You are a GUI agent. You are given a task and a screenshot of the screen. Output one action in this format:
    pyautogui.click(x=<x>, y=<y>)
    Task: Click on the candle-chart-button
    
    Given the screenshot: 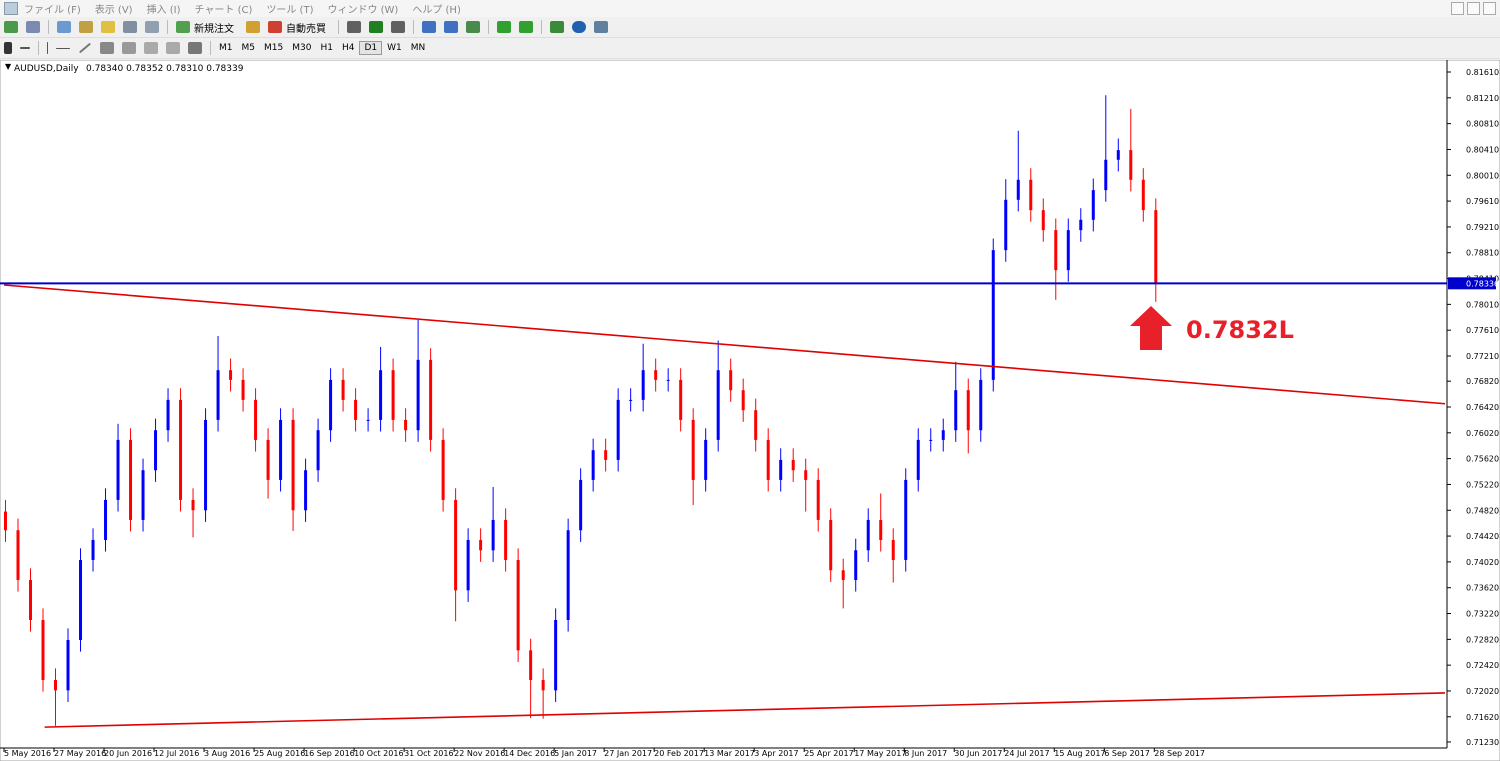 What is the action you would take?
    pyautogui.click(x=376, y=27)
    